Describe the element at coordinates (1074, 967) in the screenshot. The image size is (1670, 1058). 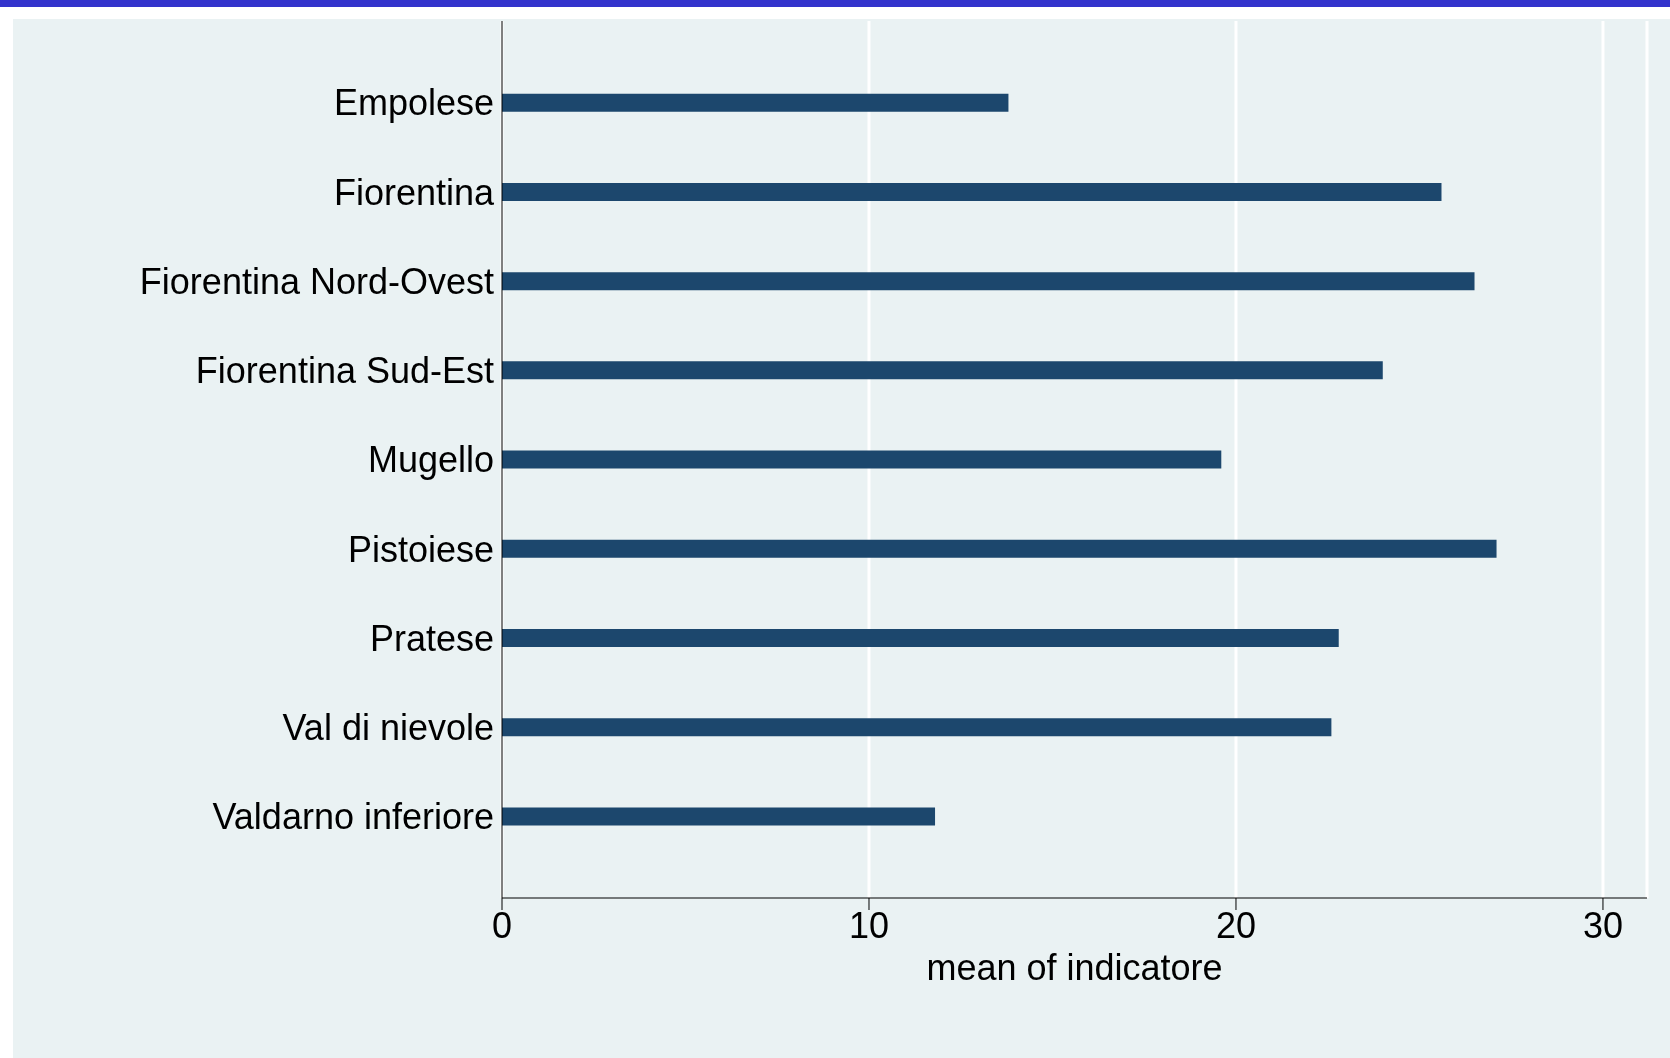
I see `x-axis-title: mean of indicatore` at that location.